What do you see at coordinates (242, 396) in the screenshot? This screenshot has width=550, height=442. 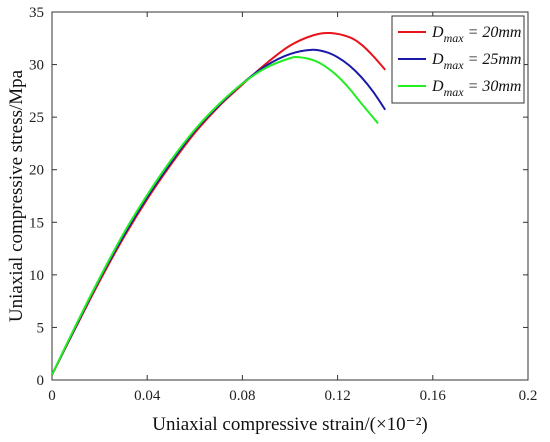 I see `x-tick-label: 0.08` at bounding box center [242, 396].